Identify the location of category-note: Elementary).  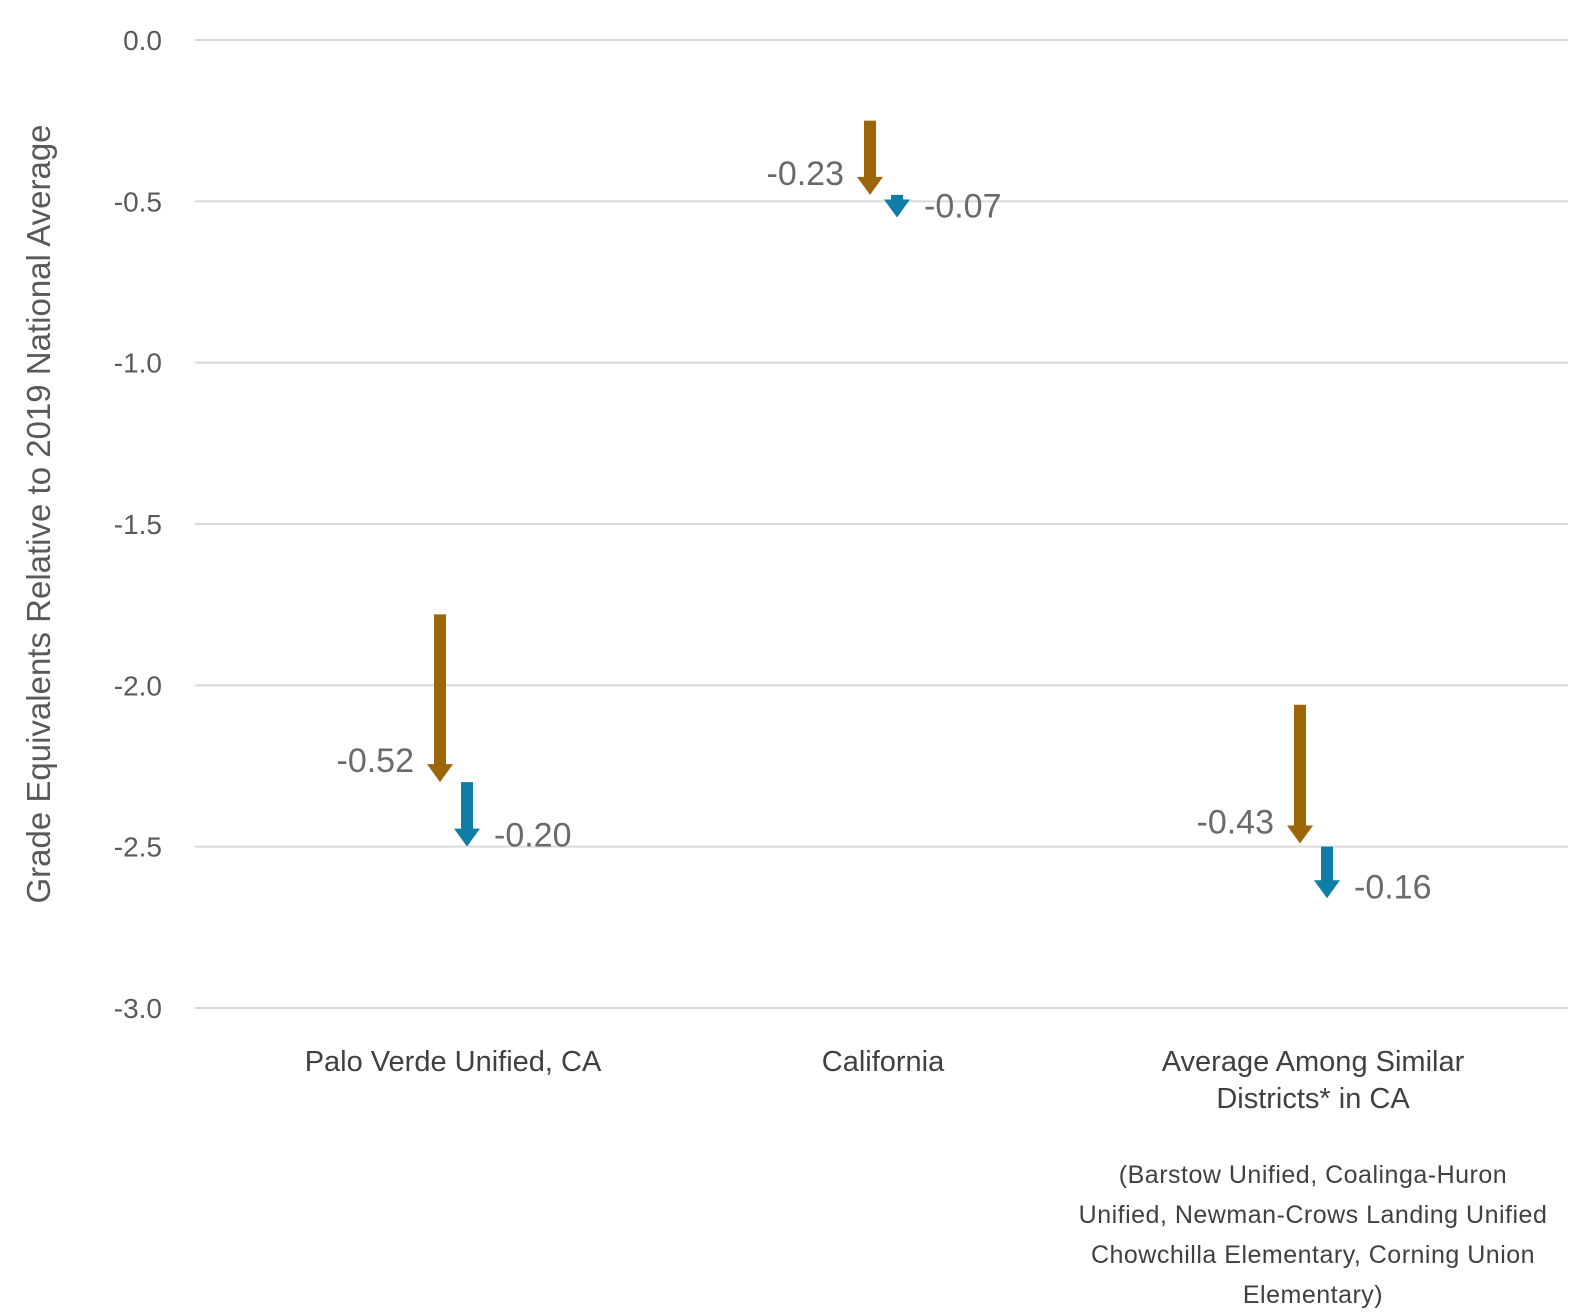
(1313, 1295).